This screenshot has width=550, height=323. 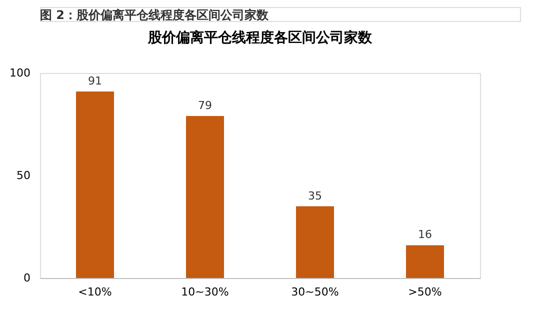 I want to click on data-label: 35, so click(x=315, y=195).